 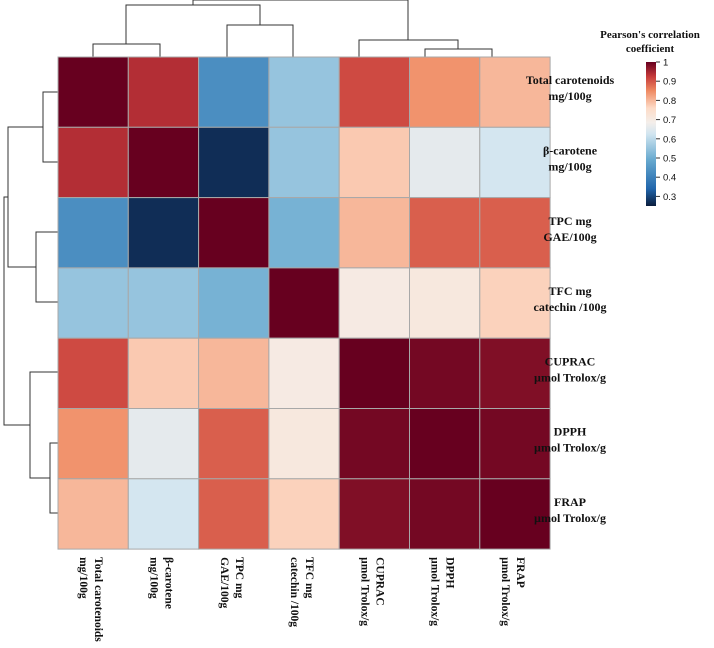 I want to click on column-label: β-carotenemg/100g, so click(x=160, y=583).